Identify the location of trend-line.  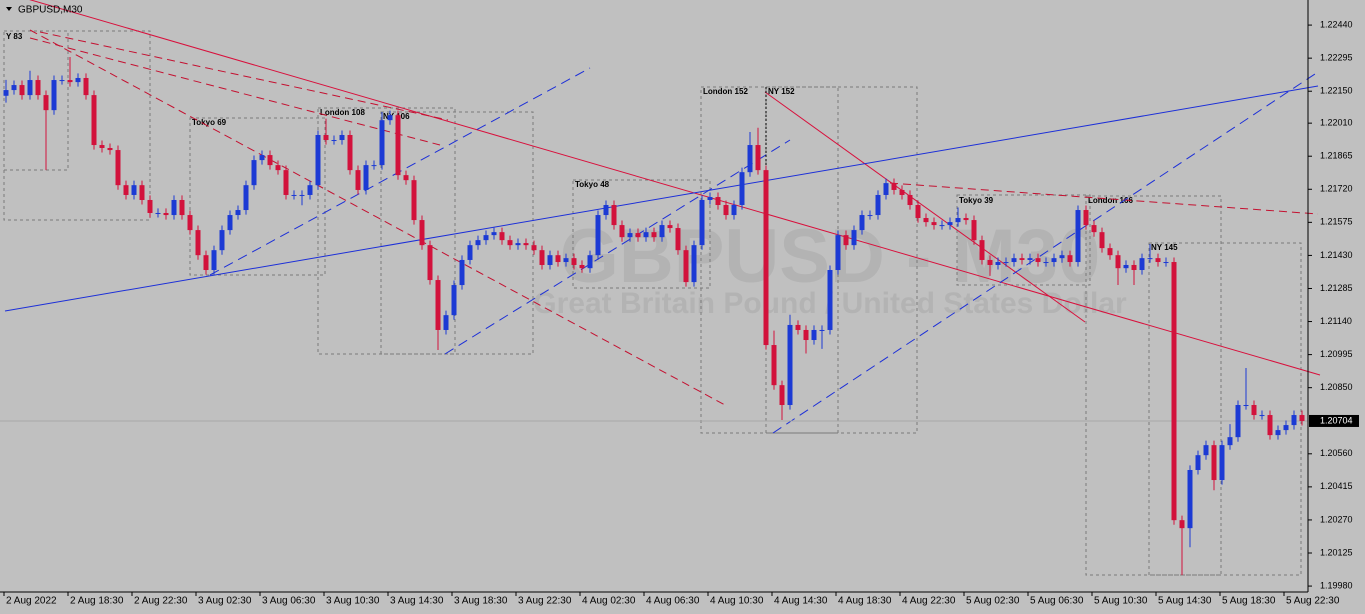
(1104, 198).